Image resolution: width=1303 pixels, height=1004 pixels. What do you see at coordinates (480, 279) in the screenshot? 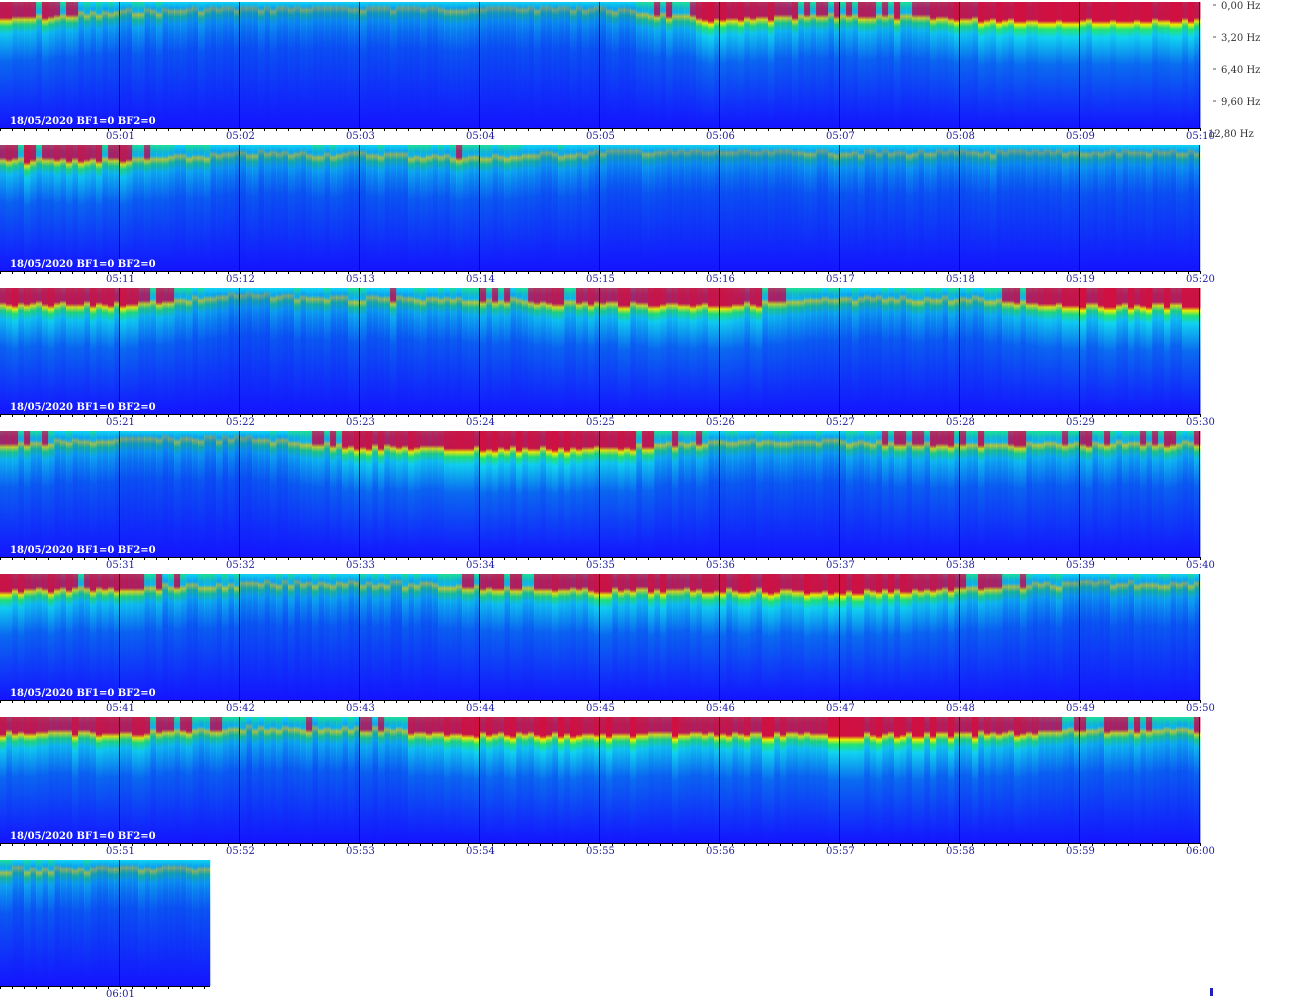
I see `time-label: 05:14` at bounding box center [480, 279].